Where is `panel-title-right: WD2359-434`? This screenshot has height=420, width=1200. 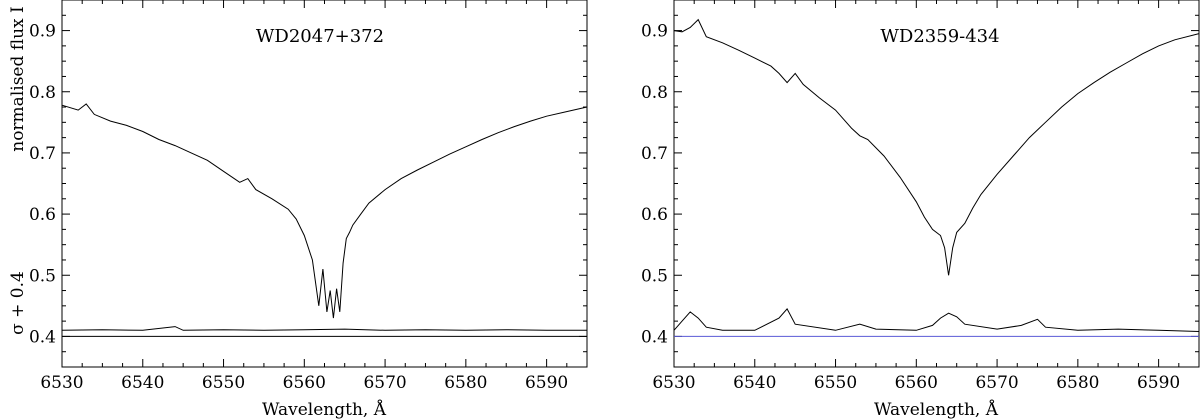
panel-title-right: WD2359-434 is located at coordinates (939, 36).